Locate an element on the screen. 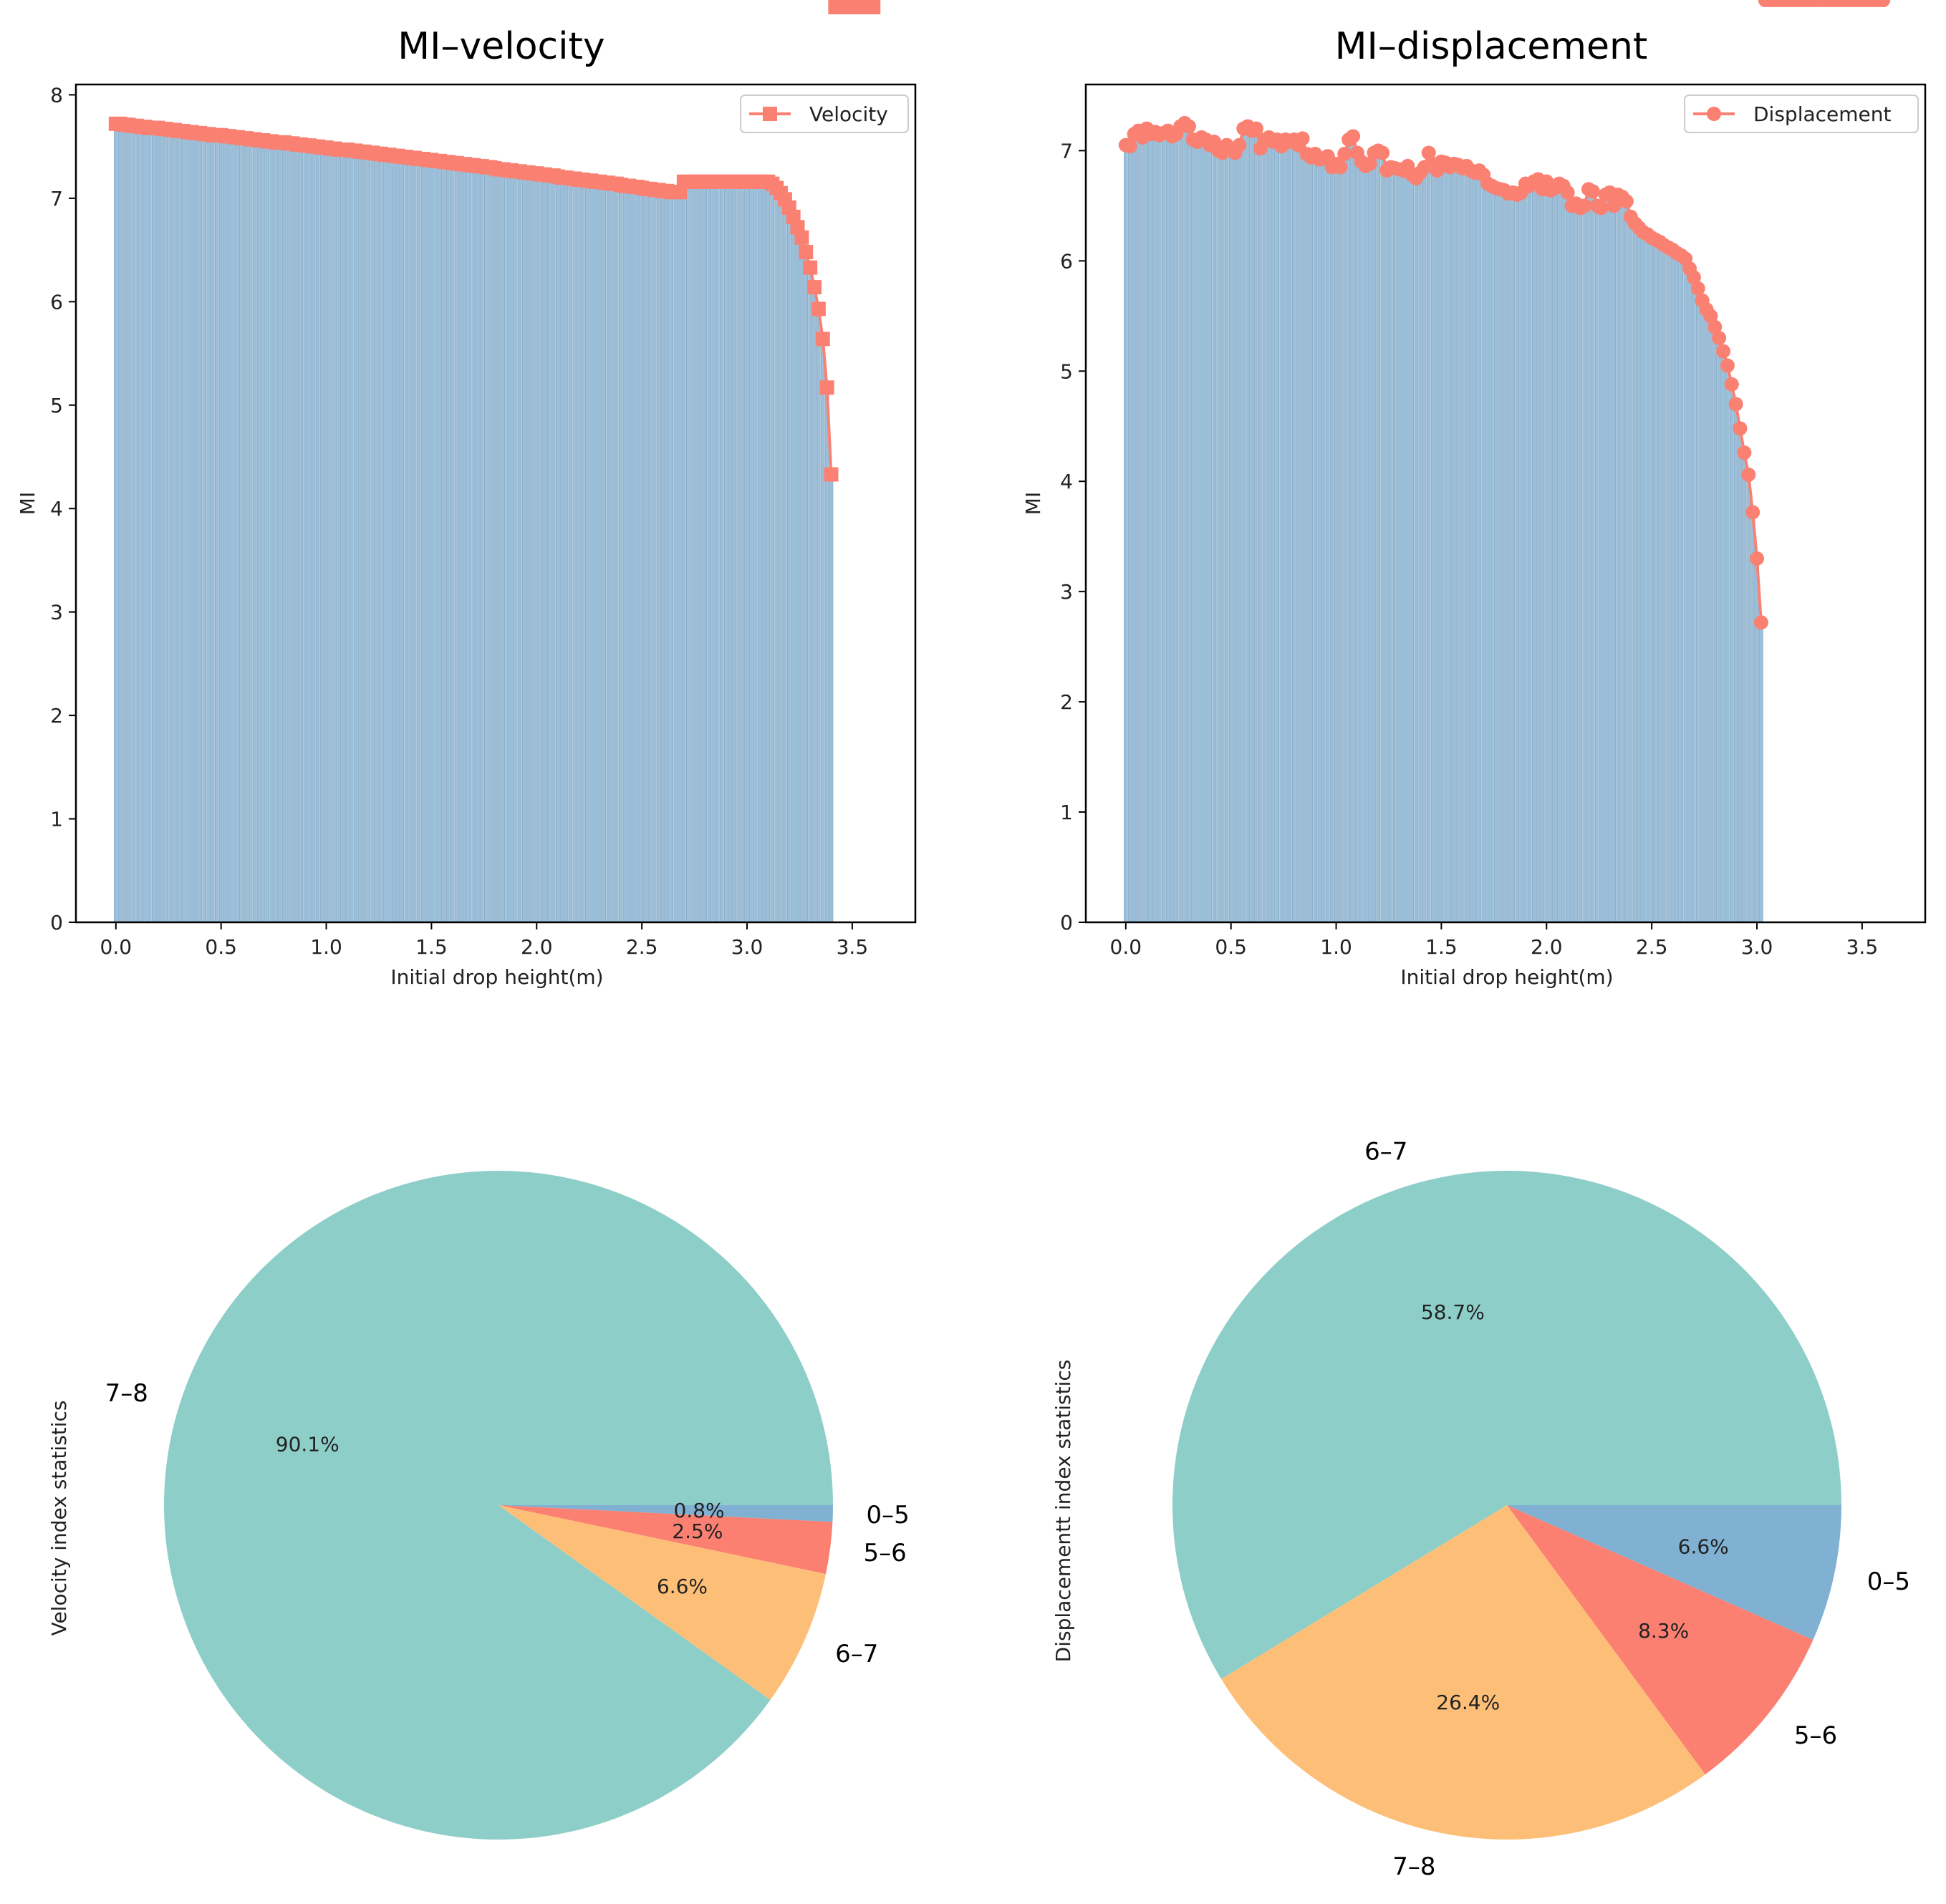 Image resolution: width=1946 pixels, height=1904 pixels. x-tick-label: 1.5 is located at coordinates (431, 947).